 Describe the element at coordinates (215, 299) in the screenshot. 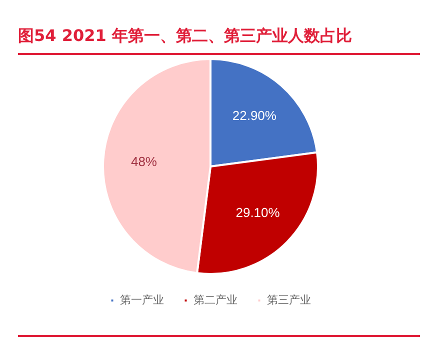

I see `legend-label: 第二产业` at that location.